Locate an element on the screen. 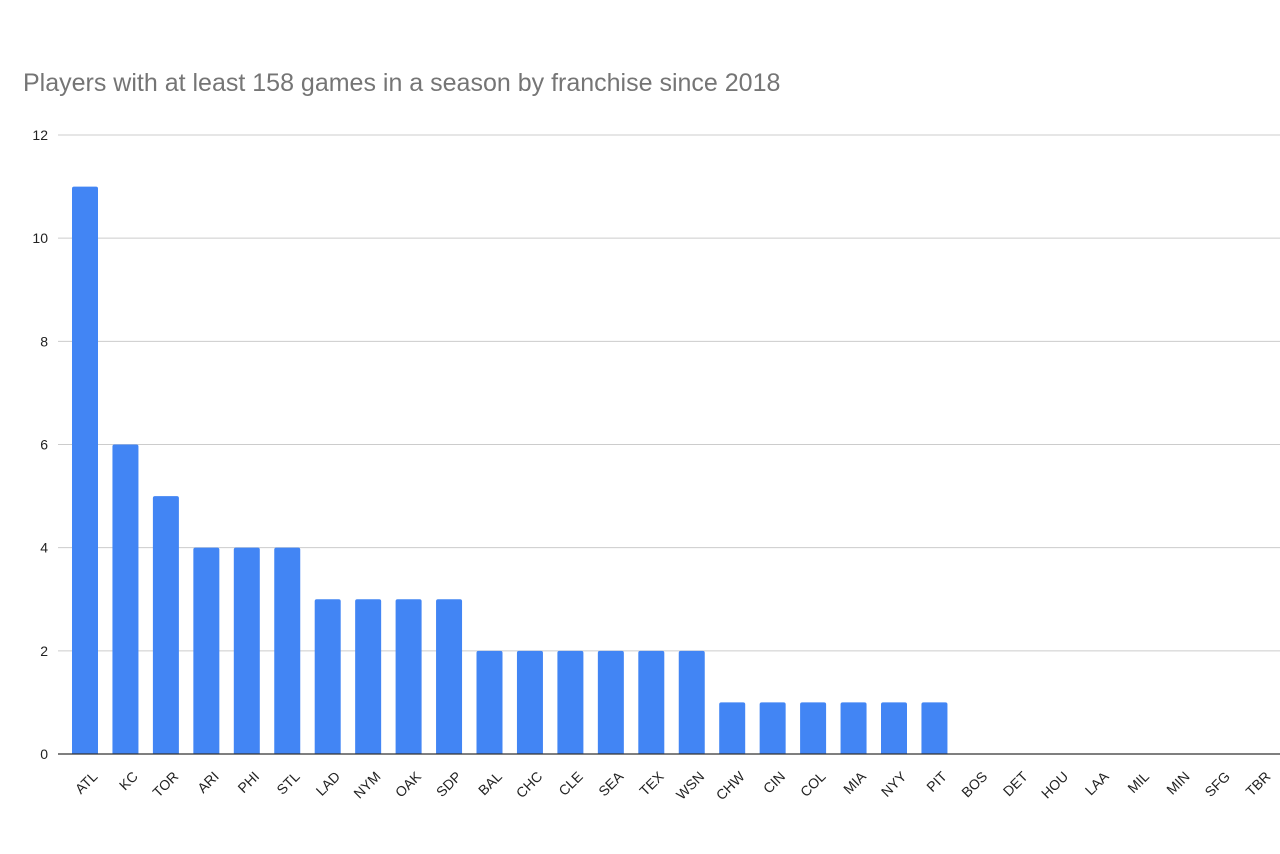 The height and width of the screenshot is (854, 1280). bar-phi is located at coordinates (246, 650).